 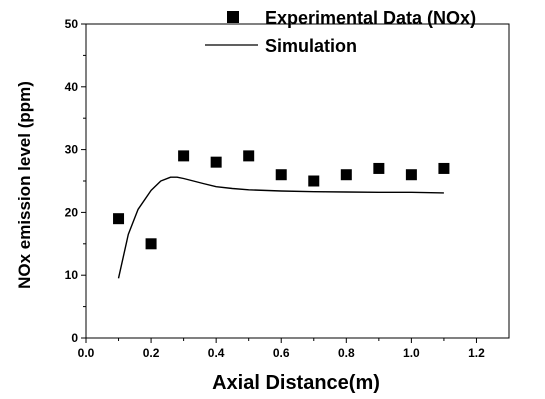 What do you see at coordinates (72, 24) in the screenshot?
I see `y-tick-label: 50` at bounding box center [72, 24].